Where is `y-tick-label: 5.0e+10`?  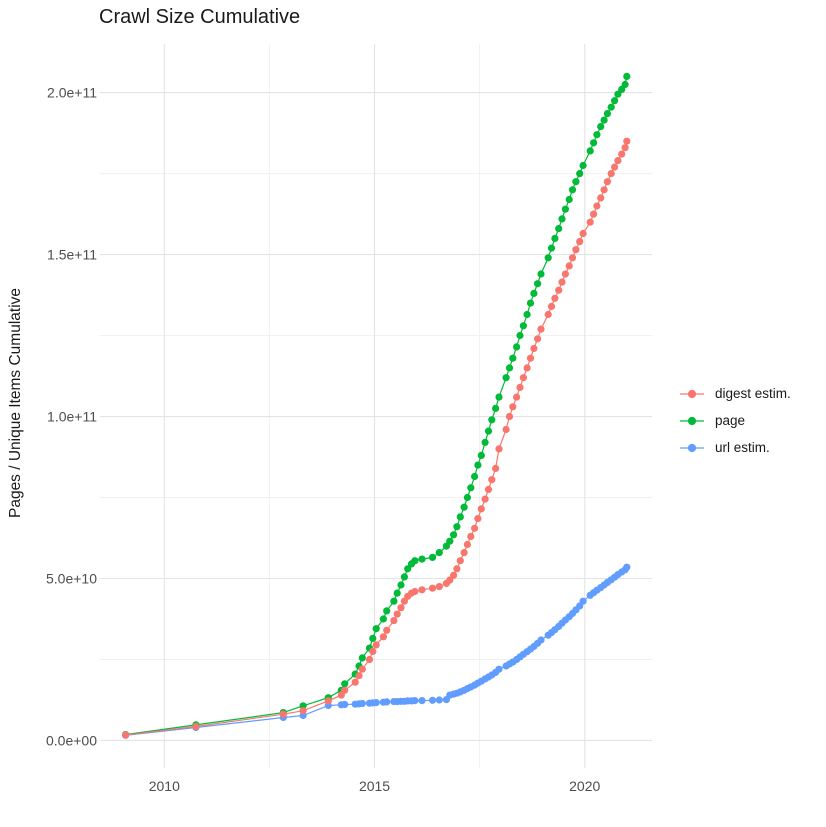
y-tick-label: 5.0e+10 is located at coordinates (71, 578).